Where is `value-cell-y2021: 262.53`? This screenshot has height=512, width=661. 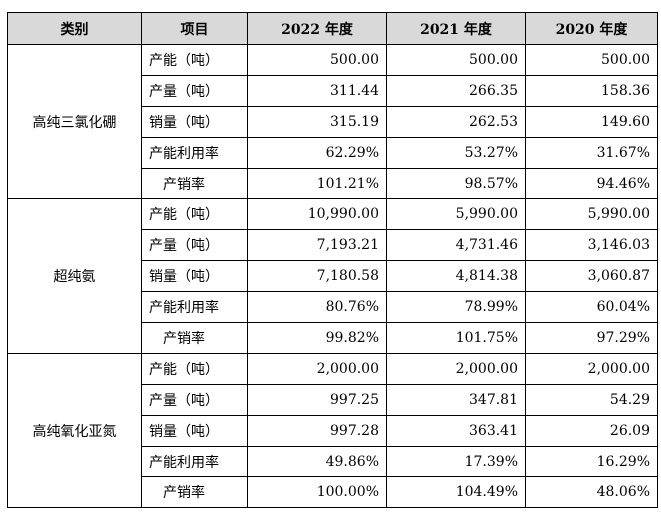
value-cell-y2021: 262.53 is located at coordinates (456, 121).